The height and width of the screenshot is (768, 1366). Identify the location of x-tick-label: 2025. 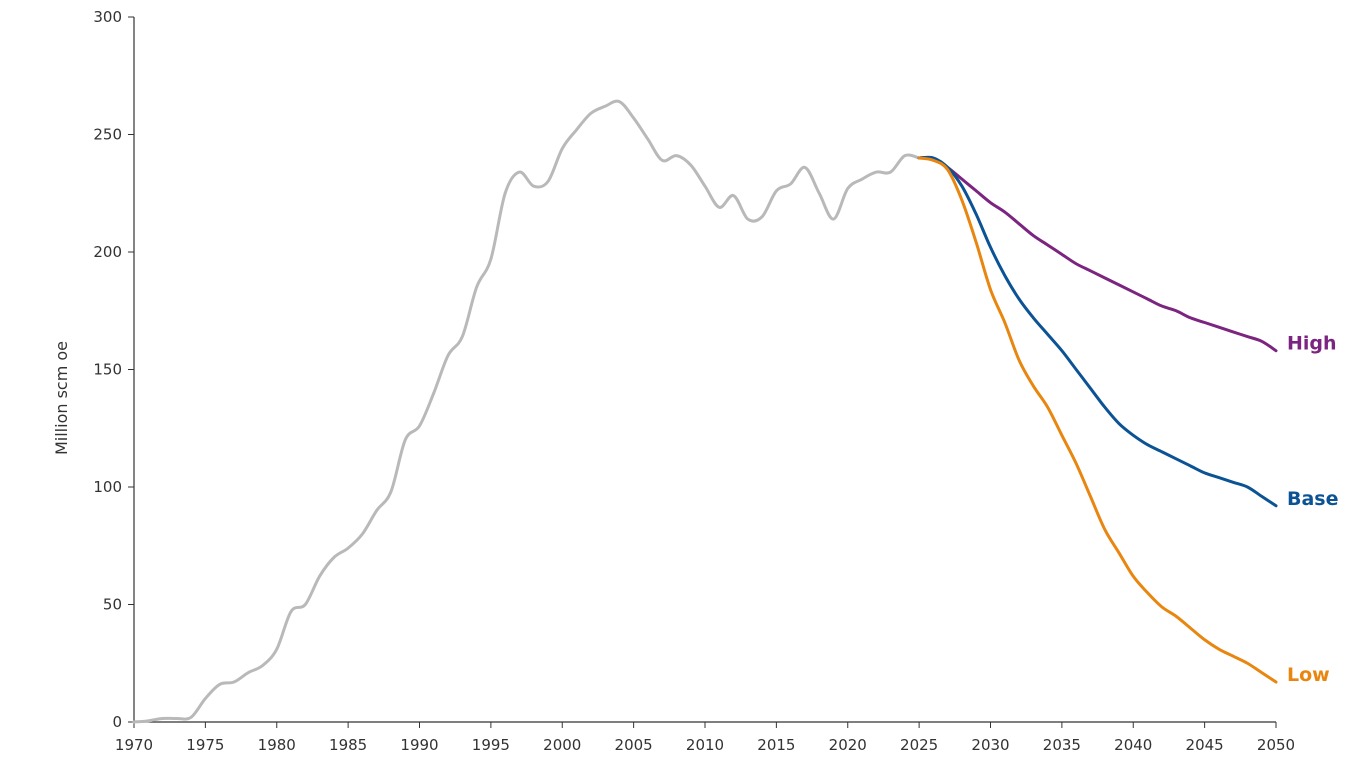
(919, 745).